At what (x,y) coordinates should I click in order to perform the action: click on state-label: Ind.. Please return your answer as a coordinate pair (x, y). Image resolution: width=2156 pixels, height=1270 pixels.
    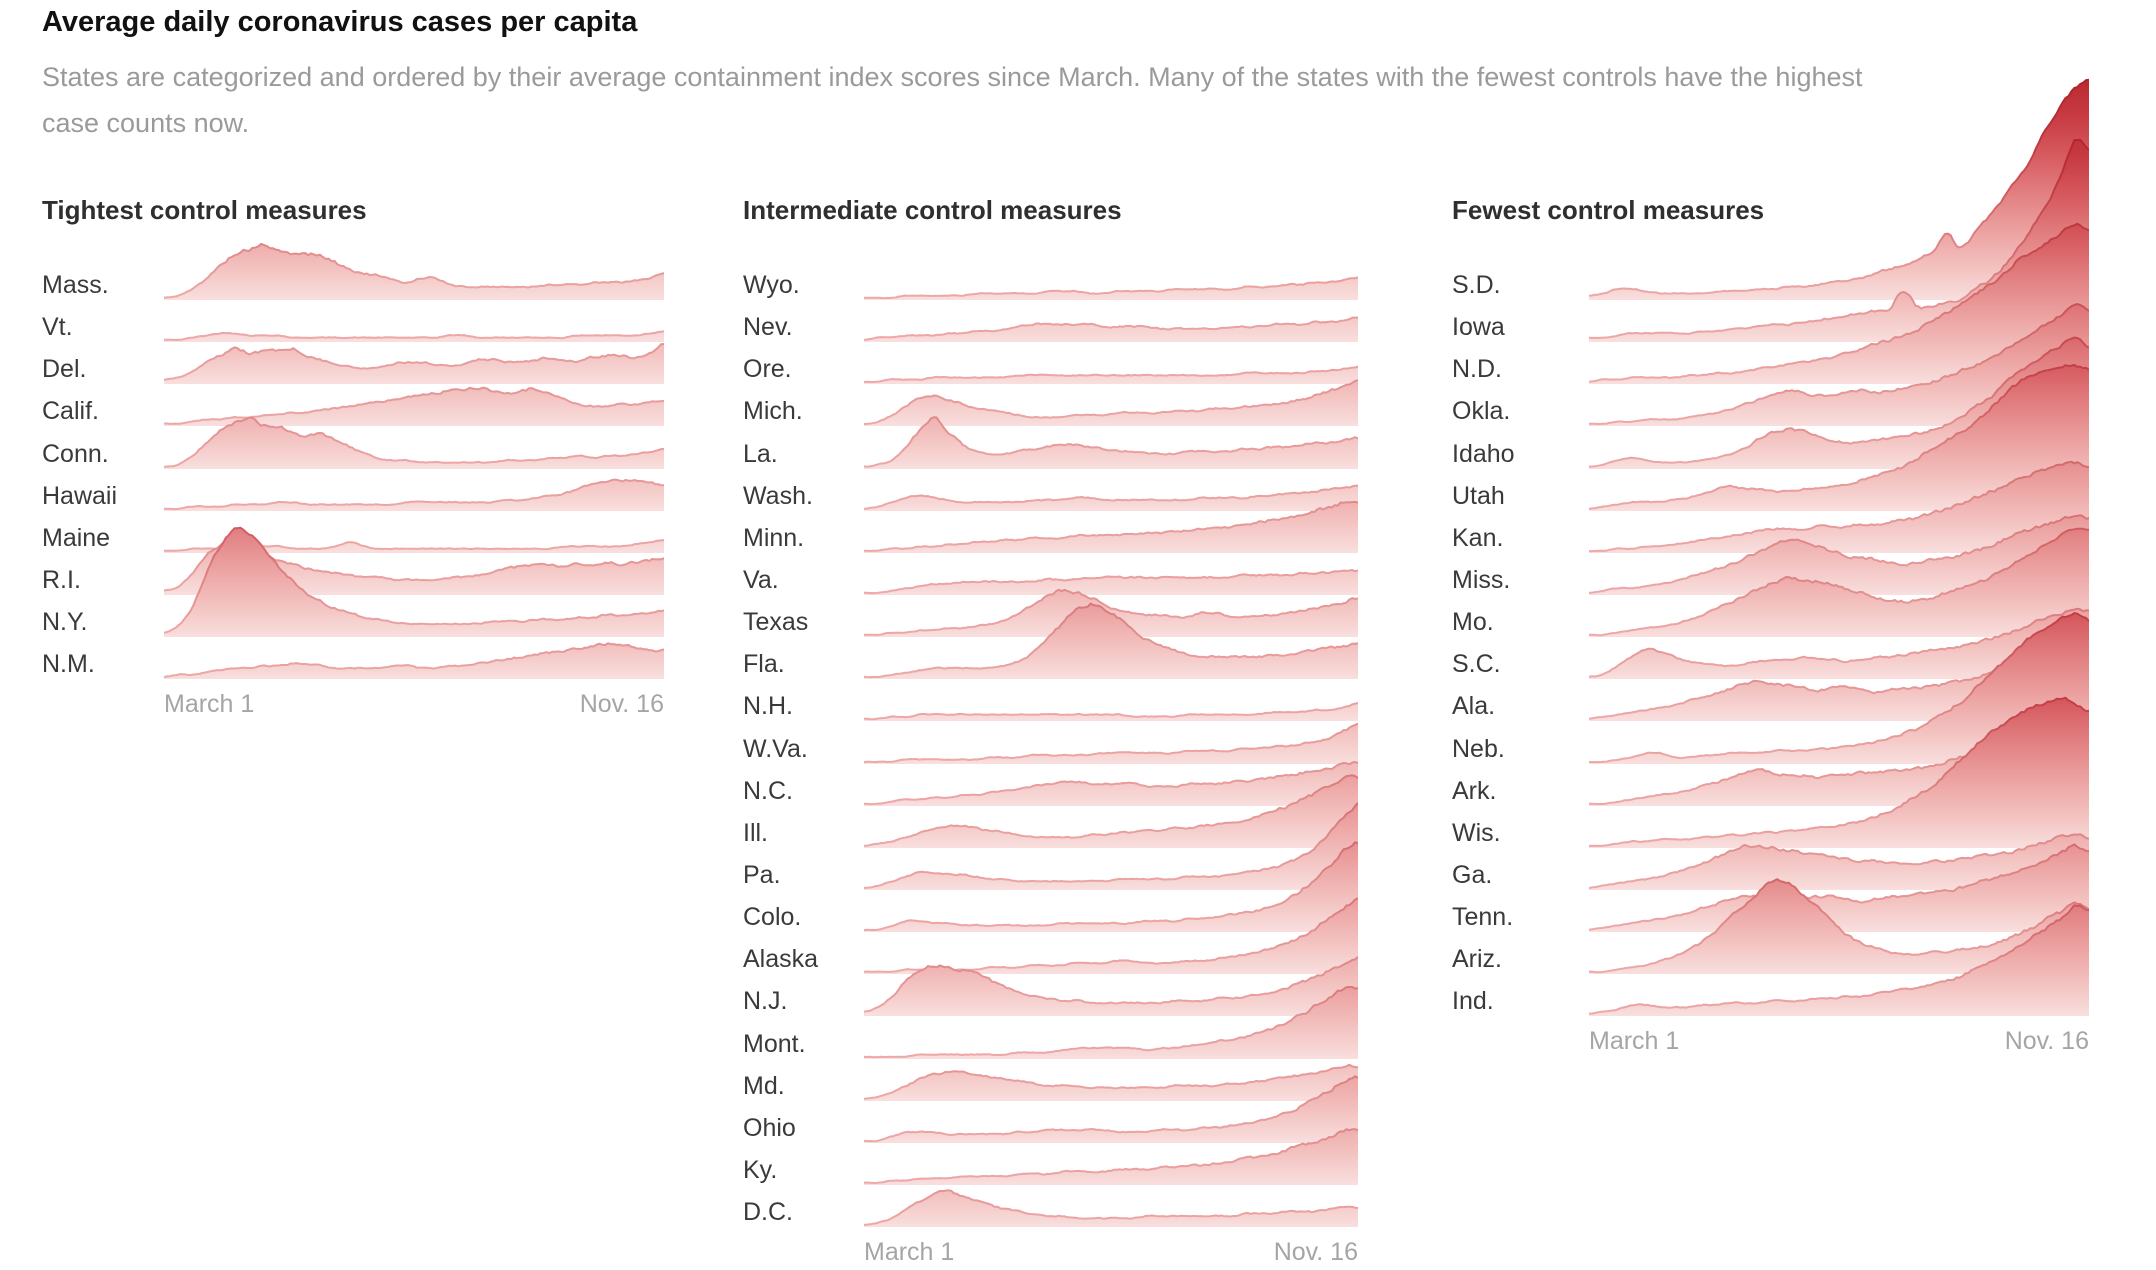
    Looking at the image, I should click on (1473, 1001).